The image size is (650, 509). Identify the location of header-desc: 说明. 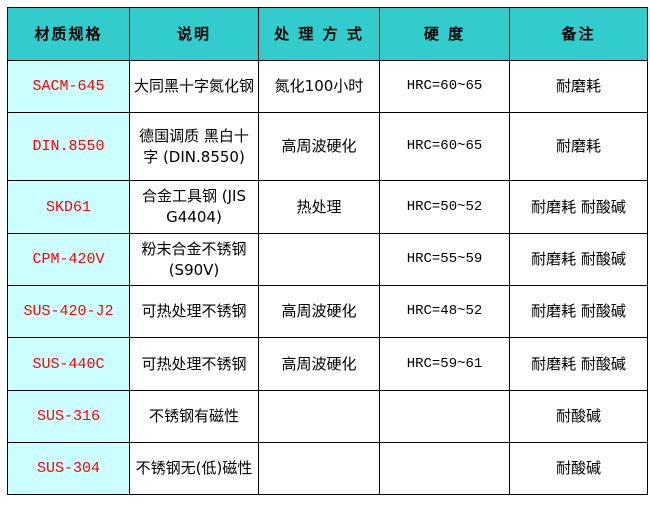
(194, 34).